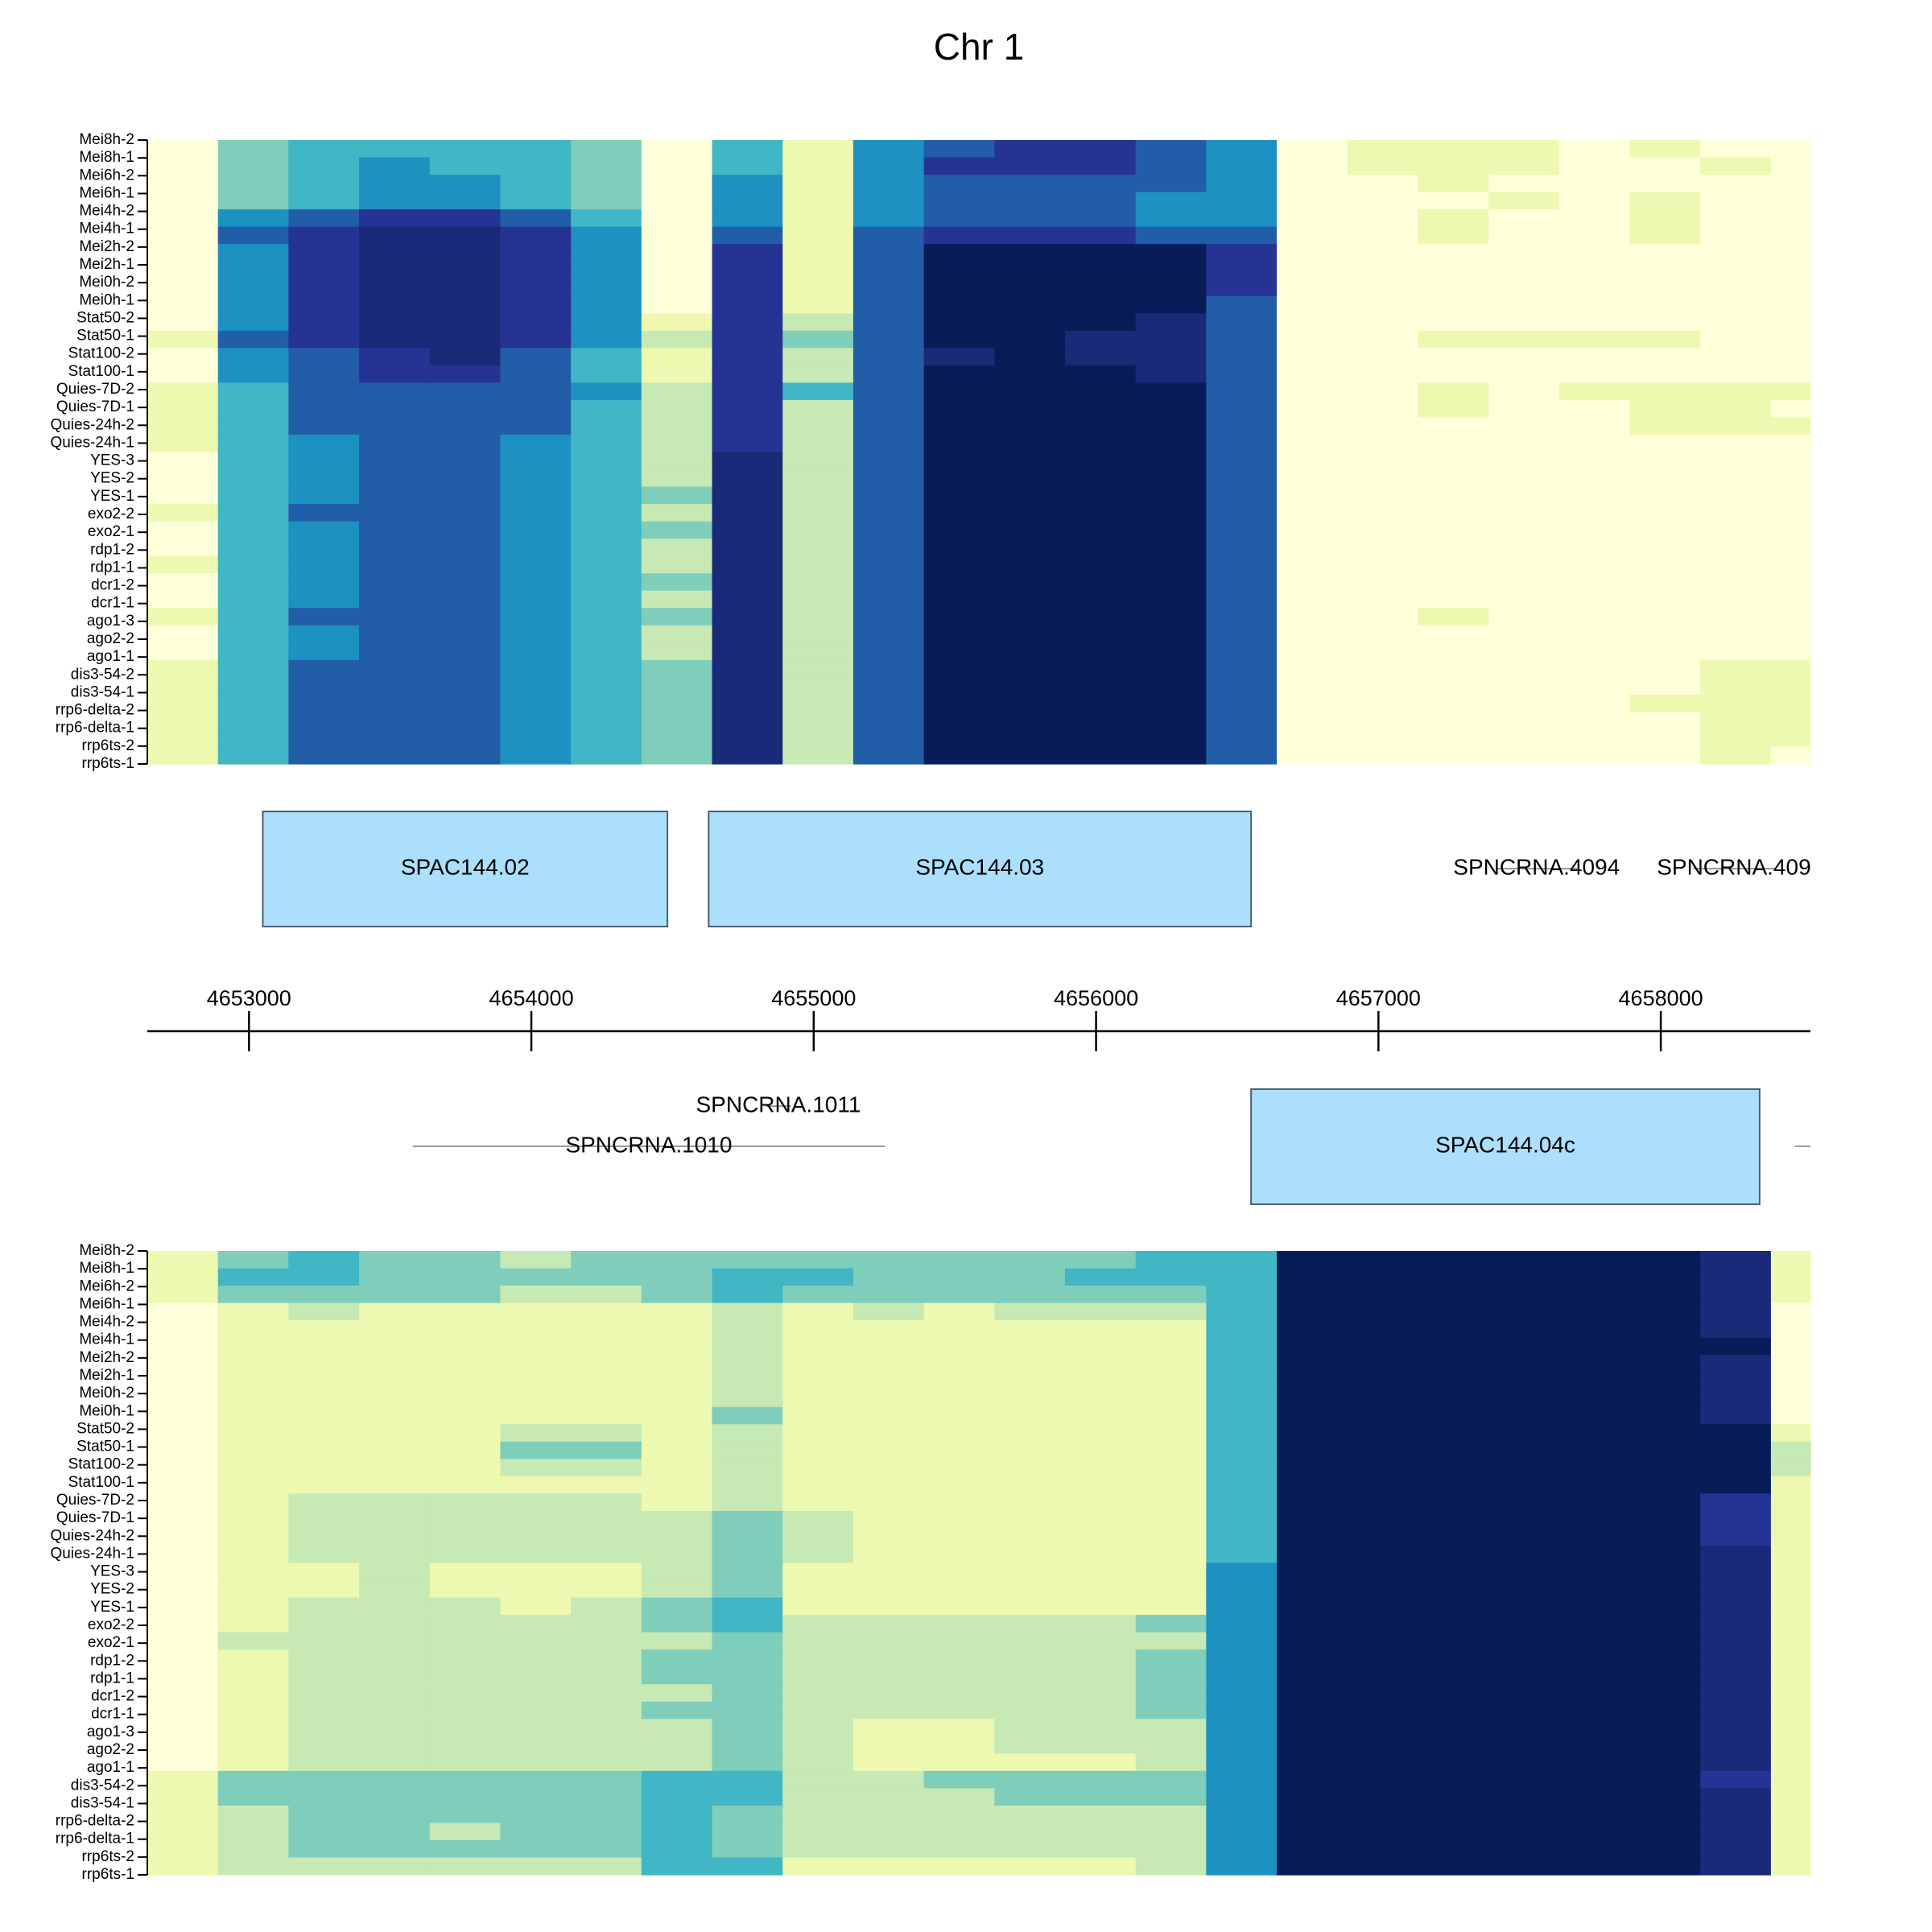 This screenshot has width=1932, height=1932. I want to click on row-label: dcr1-2, so click(112, 1696).